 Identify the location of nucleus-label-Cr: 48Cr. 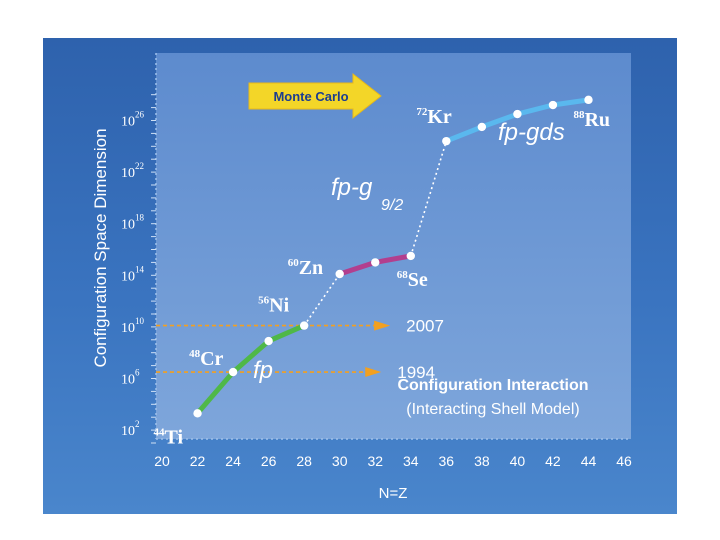
(206, 359).